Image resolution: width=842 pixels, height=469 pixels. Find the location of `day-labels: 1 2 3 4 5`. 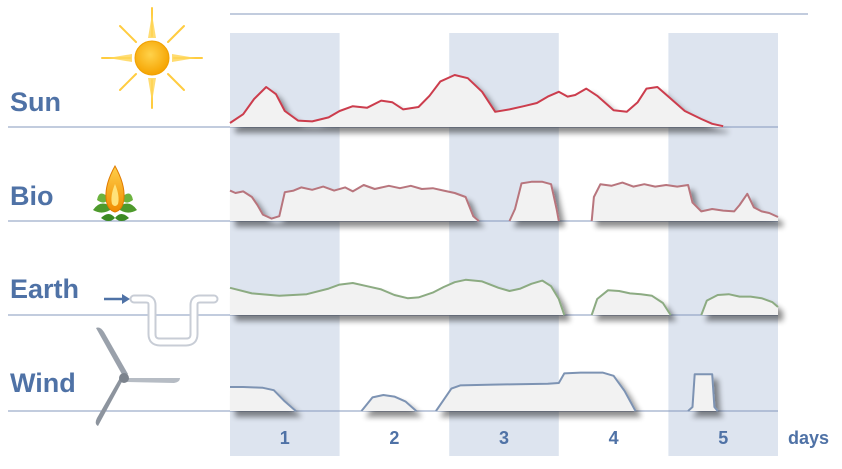

day-labels: 1 2 3 4 5 is located at coordinates (504, 438).